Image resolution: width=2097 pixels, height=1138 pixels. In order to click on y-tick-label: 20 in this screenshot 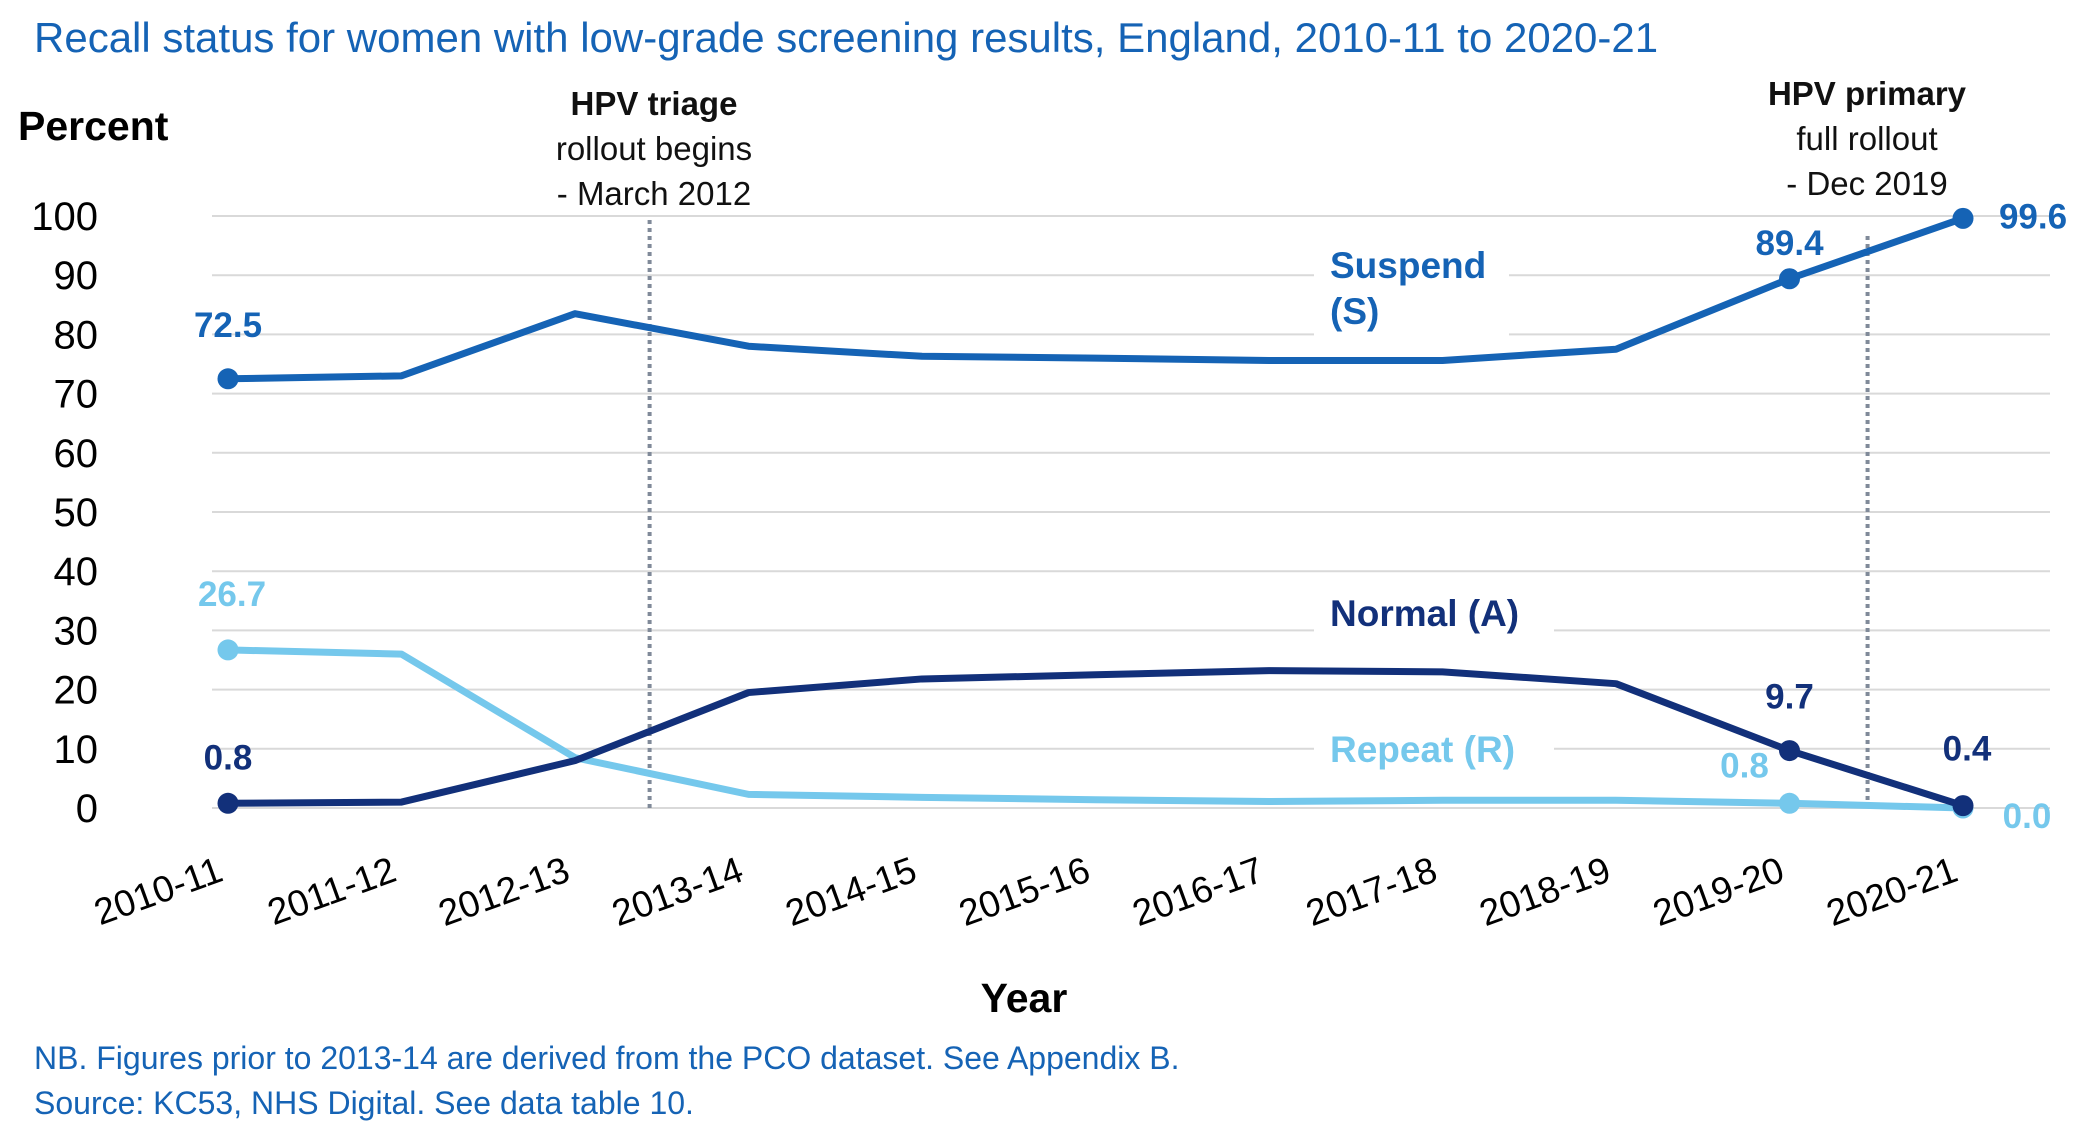, I will do `click(76, 691)`.